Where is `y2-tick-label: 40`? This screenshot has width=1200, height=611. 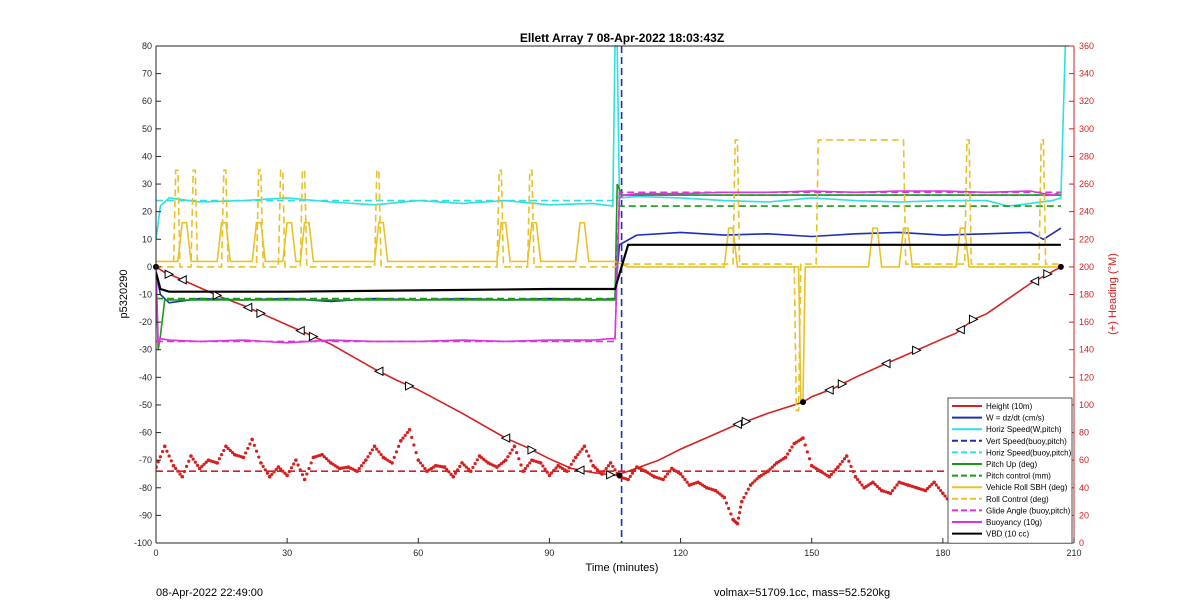 y2-tick-label: 40 is located at coordinates (1084, 488).